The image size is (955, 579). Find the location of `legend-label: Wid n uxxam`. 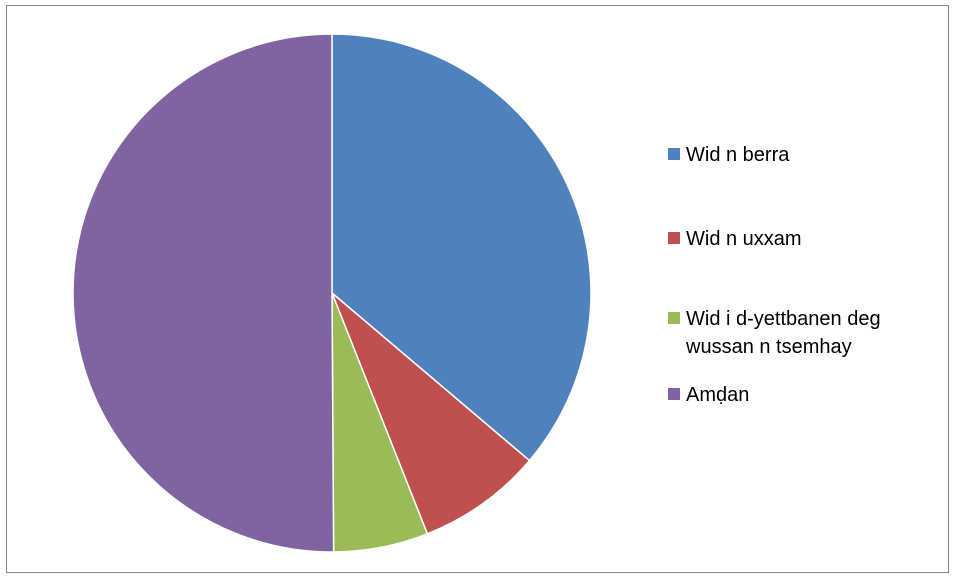

legend-label: Wid n uxxam is located at coordinates (744, 239).